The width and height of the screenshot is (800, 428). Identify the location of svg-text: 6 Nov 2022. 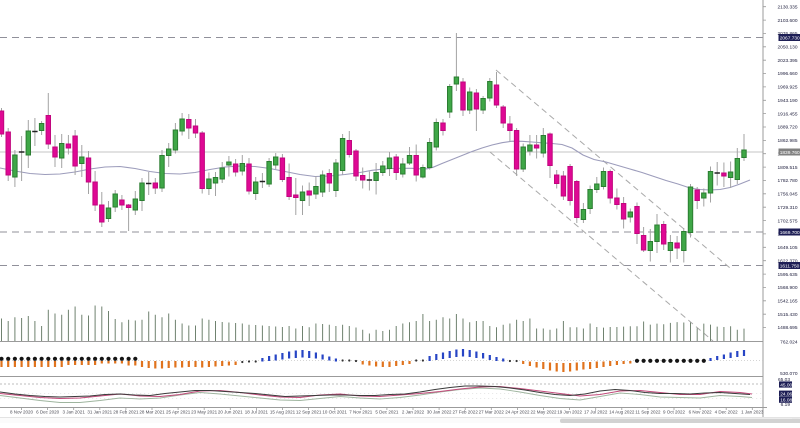
(701, 412).